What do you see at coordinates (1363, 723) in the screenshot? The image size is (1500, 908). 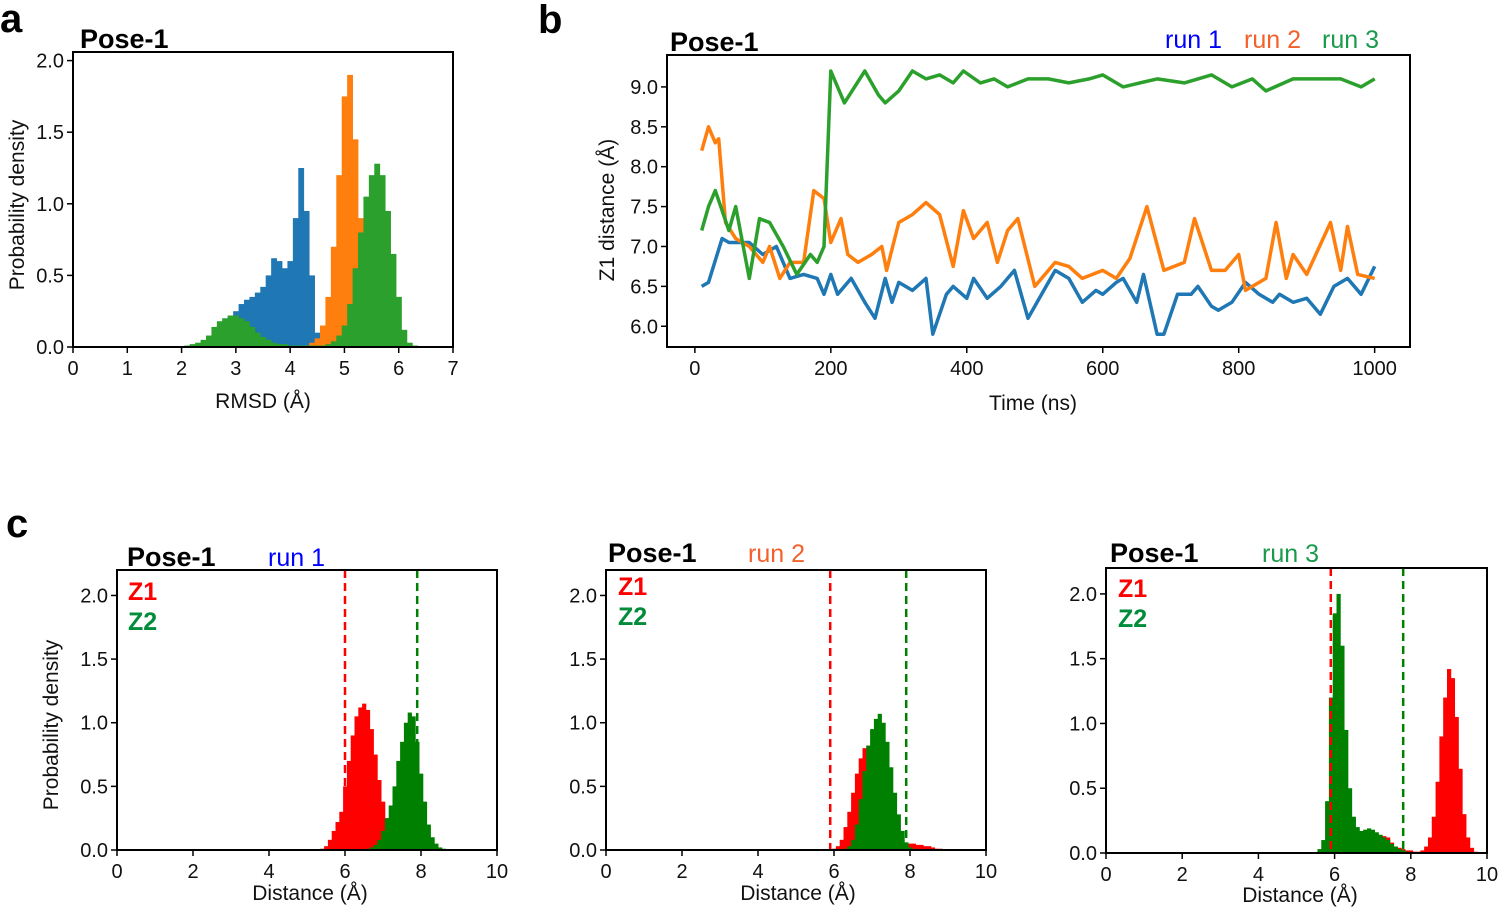 I see `series-z2` at bounding box center [1363, 723].